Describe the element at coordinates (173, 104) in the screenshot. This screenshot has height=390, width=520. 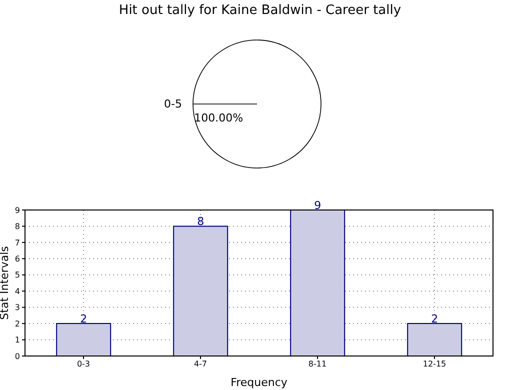
I see `slice-label: 0-5` at that location.